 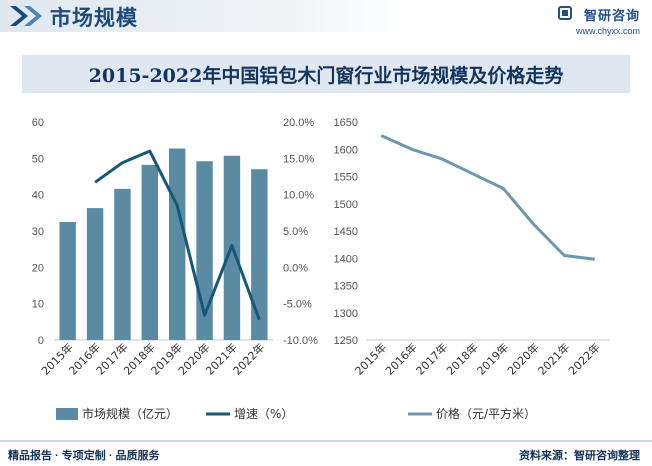 I want to click on right-y-tick-label: -5.0%, so click(x=297, y=305).